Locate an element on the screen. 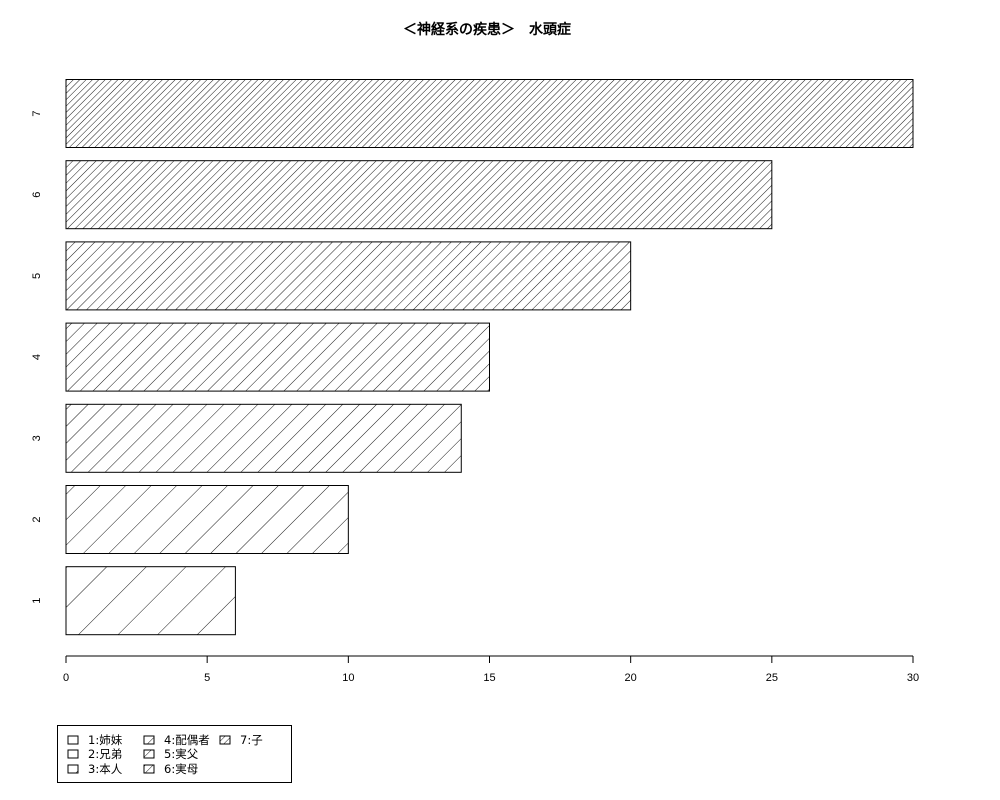 Image resolution: width=1000 pixels, height=800 pixels. x-tick-label: 25 is located at coordinates (772, 678).